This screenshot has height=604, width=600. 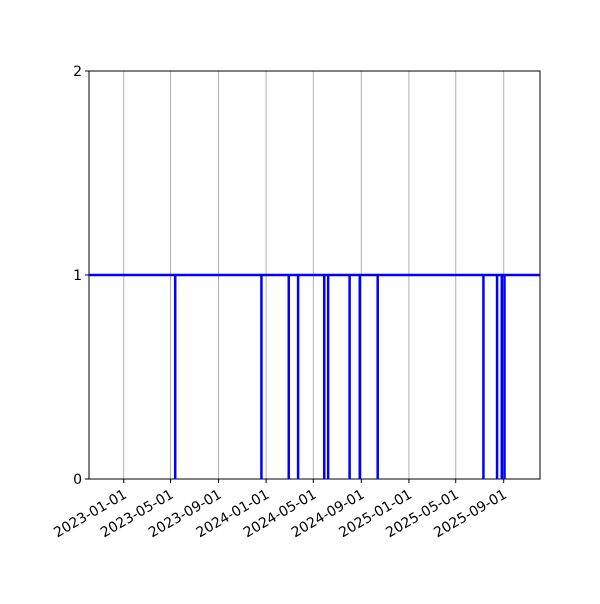 What do you see at coordinates (77, 72) in the screenshot?
I see `y-tick-label: 2` at bounding box center [77, 72].